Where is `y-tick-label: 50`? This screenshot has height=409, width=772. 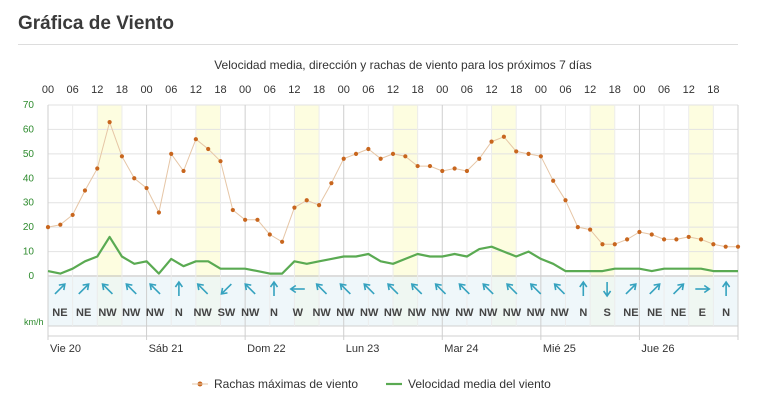 y-tick-label: 50 is located at coordinates (29, 154).